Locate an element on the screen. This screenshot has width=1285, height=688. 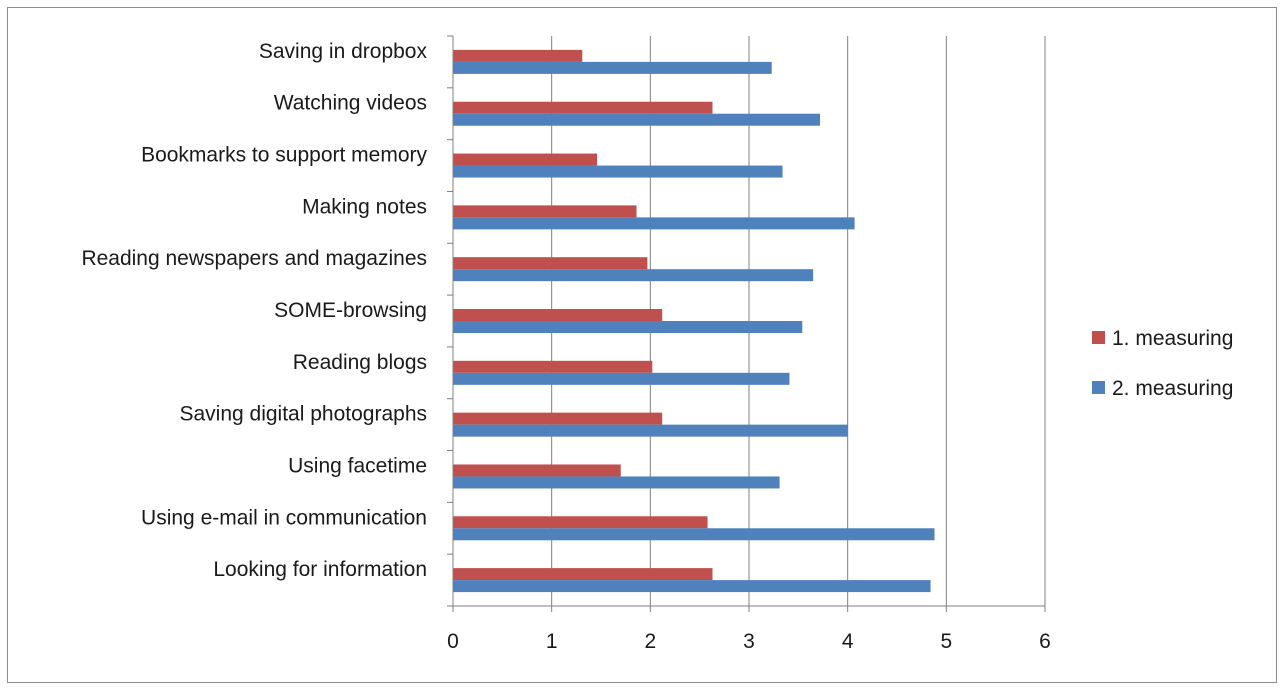
category-label: Watching videos is located at coordinates (350, 103).